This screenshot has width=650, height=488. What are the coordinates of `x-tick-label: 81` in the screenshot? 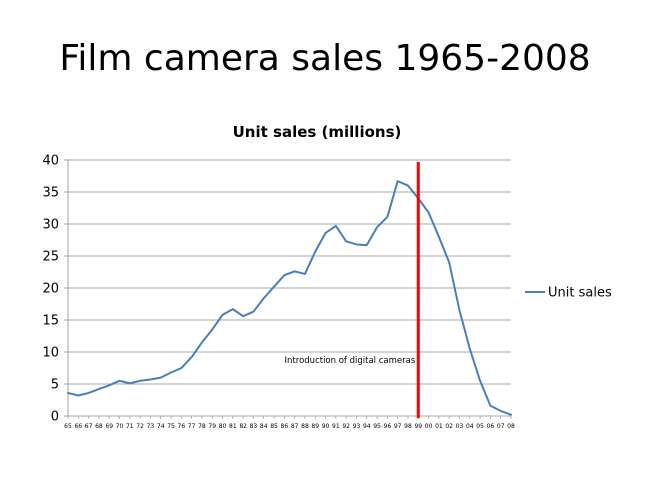 It's located at (233, 426).